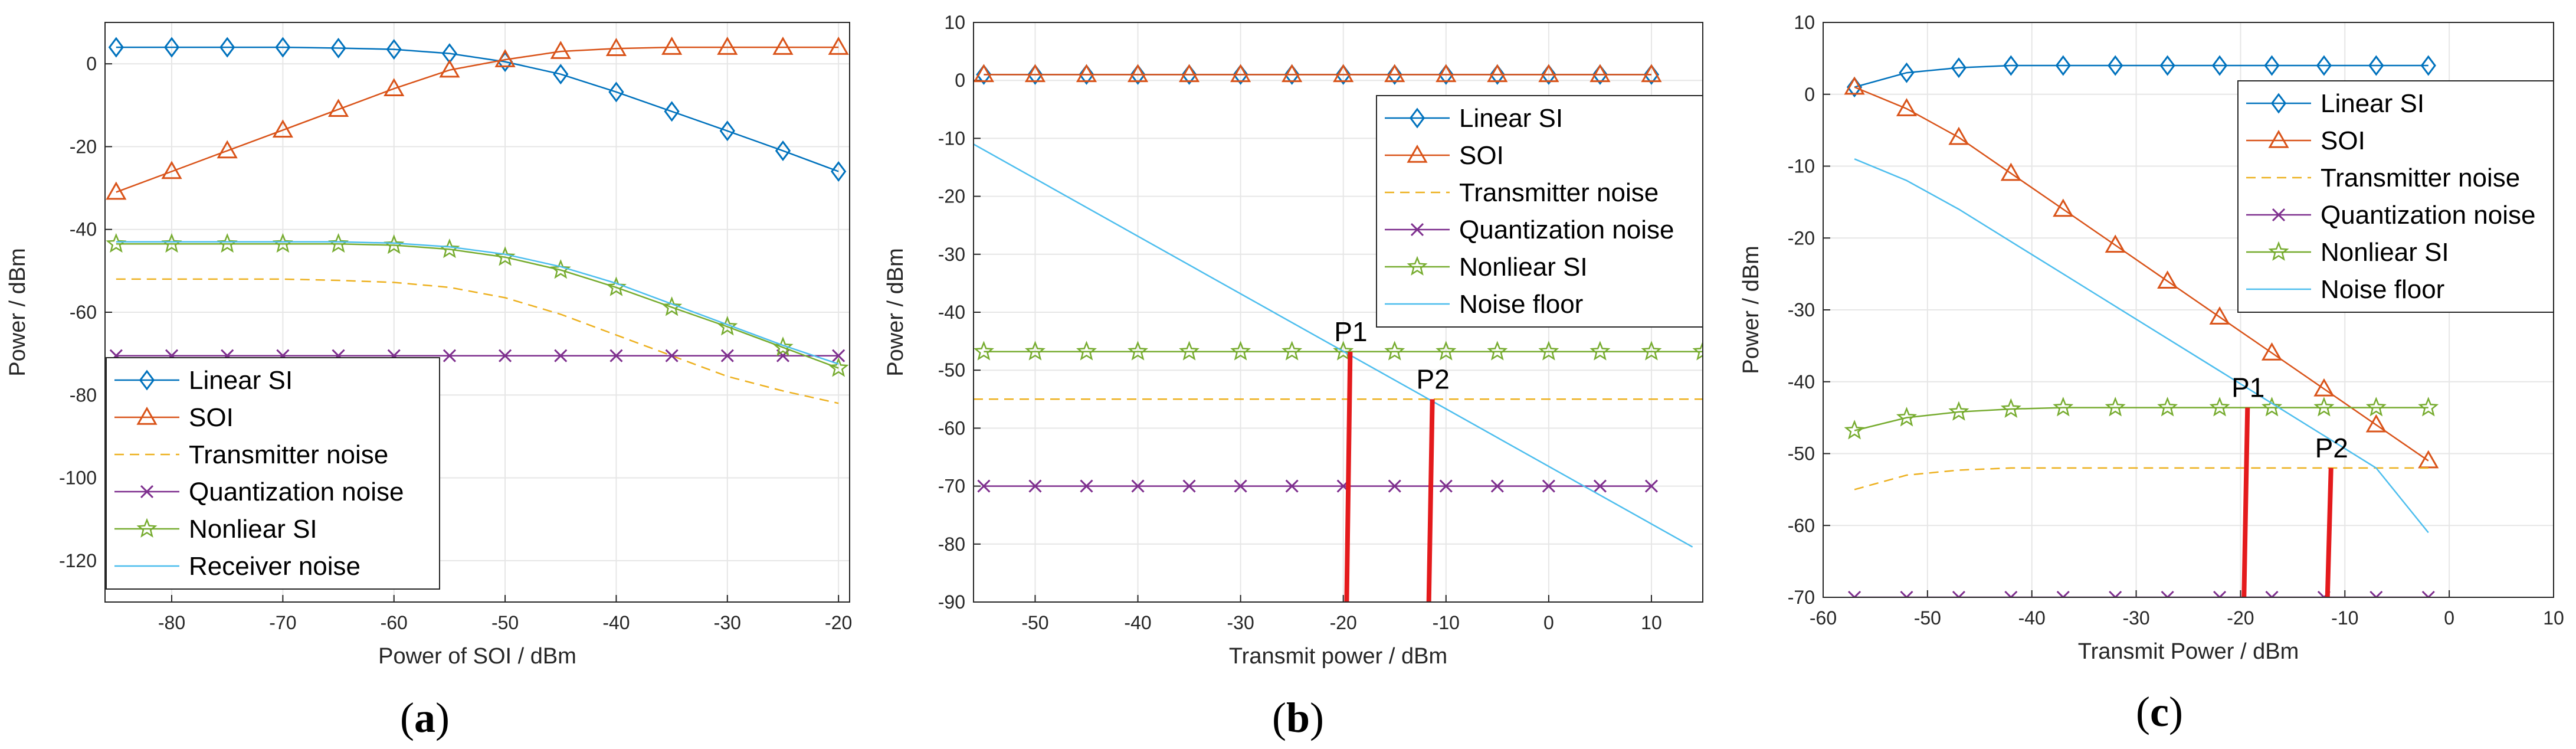 Image resolution: width=2576 pixels, height=749 pixels. Describe the element at coordinates (2159, 711) in the screenshot. I see `caption-letter: c` at that location.